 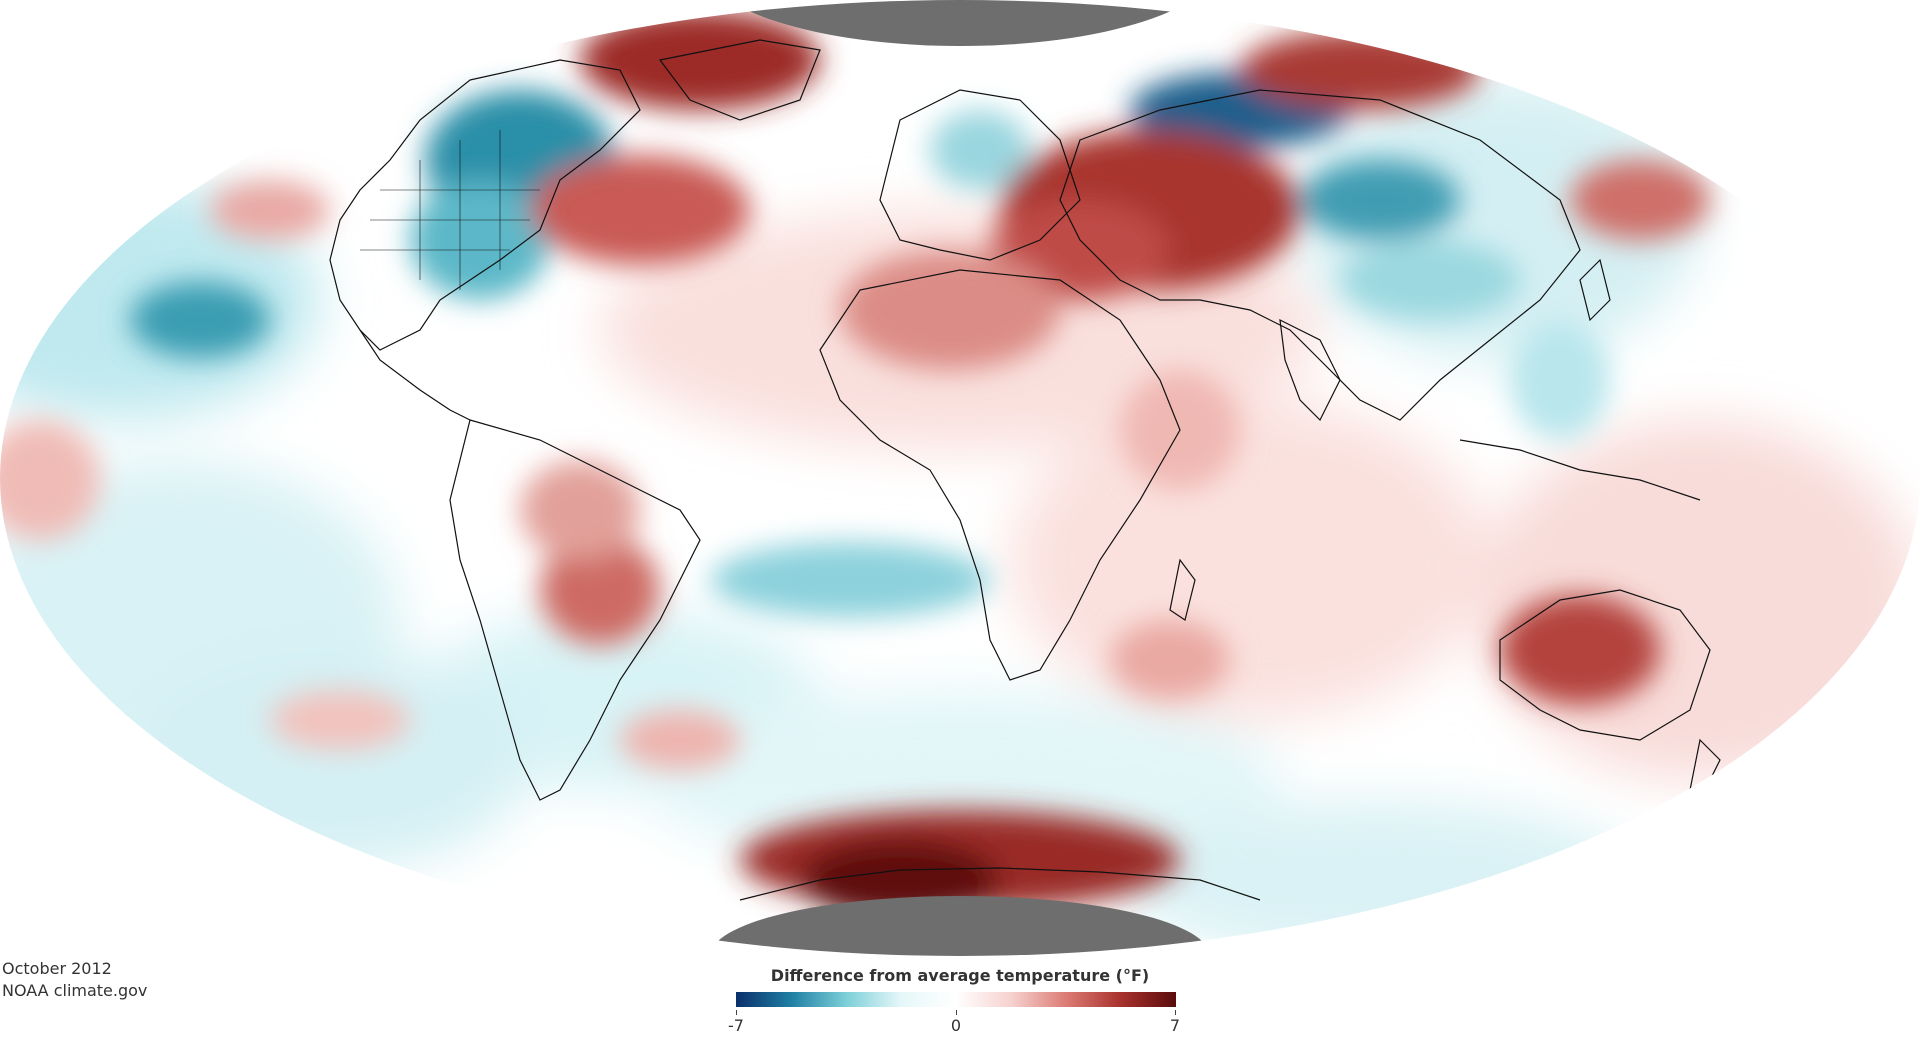 I want to click on legend-tick-max, so click(x=1175, y=1012).